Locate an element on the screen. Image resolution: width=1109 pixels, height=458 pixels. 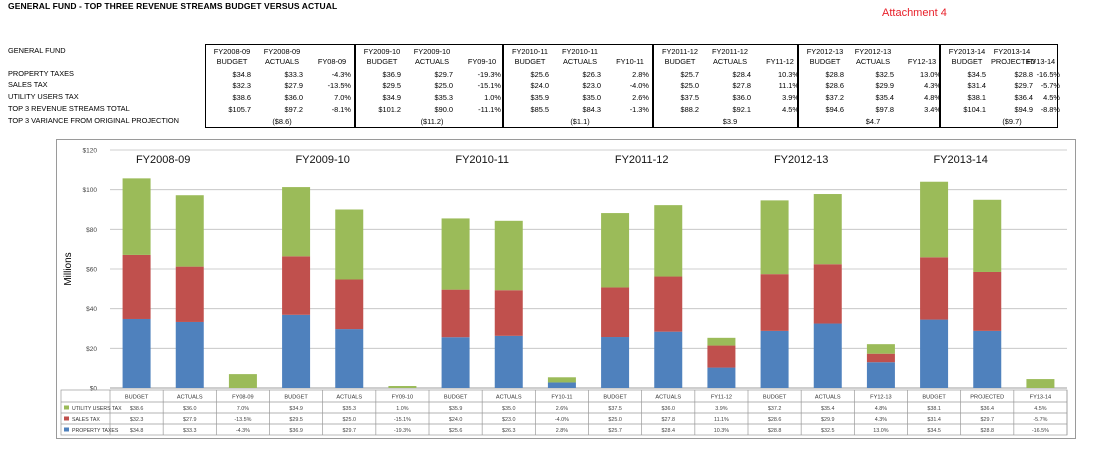
legend-label: SALES TAX is located at coordinates (86, 420).